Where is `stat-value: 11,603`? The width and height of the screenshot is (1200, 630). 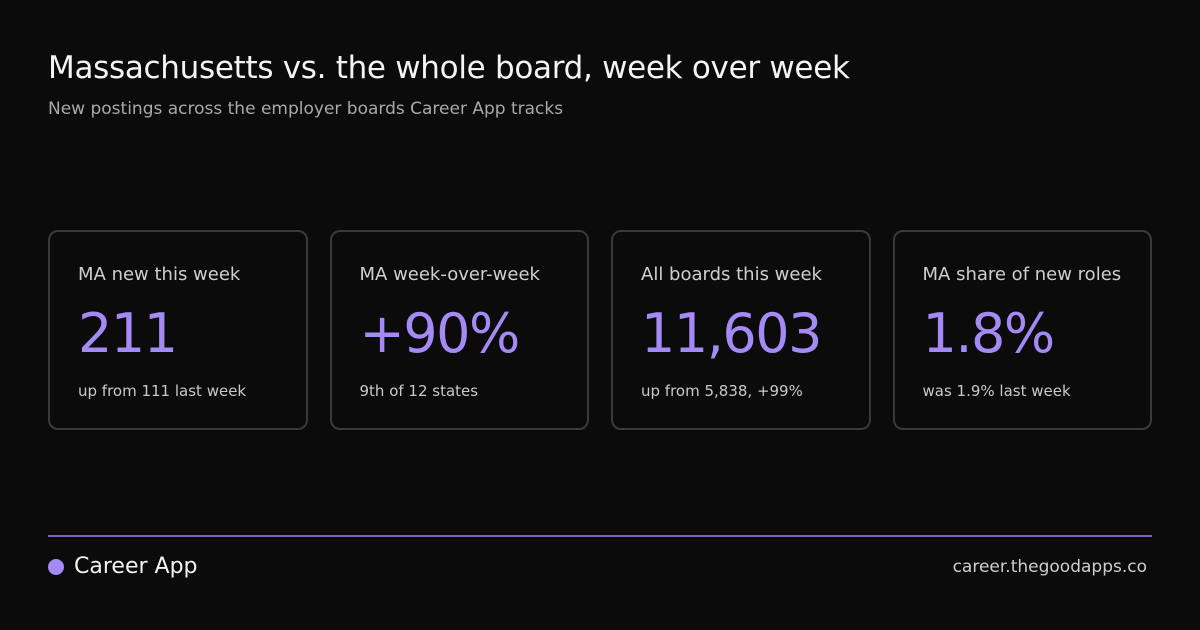
stat-value: 11,603 is located at coordinates (731, 333).